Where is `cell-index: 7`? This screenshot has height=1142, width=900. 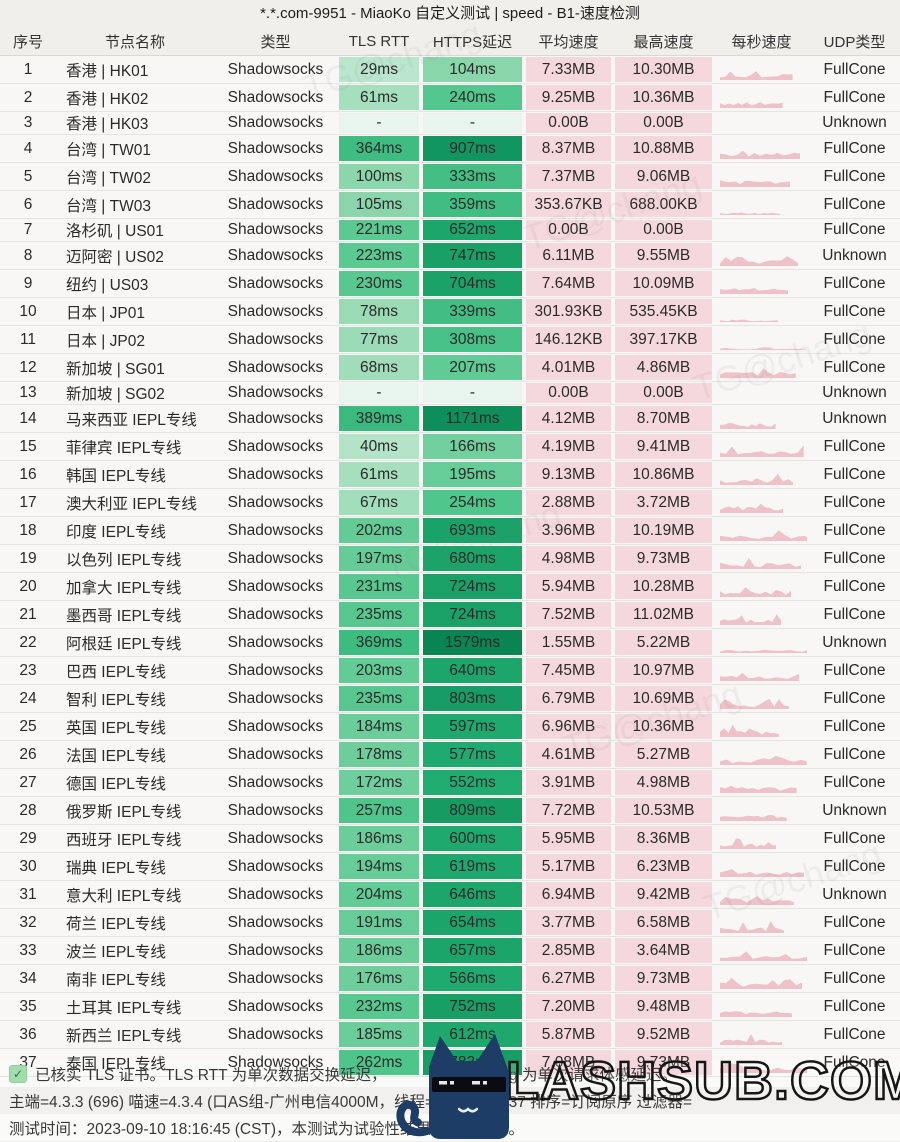 cell-index: 7 is located at coordinates (28, 229).